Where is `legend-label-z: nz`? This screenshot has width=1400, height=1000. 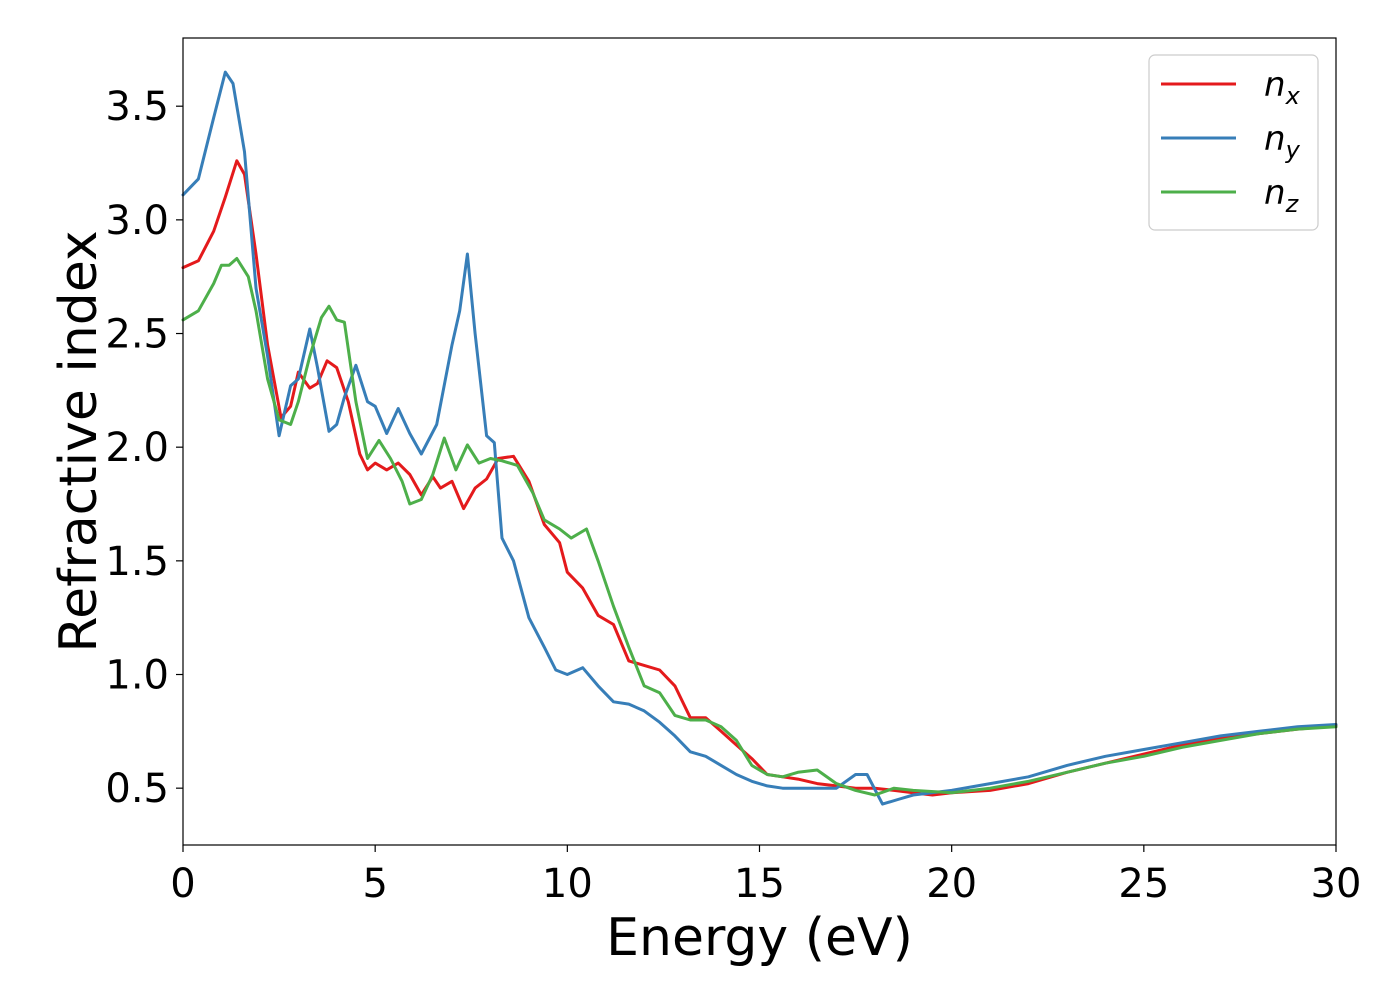
legend-label-z: nz is located at coordinates (1282, 195).